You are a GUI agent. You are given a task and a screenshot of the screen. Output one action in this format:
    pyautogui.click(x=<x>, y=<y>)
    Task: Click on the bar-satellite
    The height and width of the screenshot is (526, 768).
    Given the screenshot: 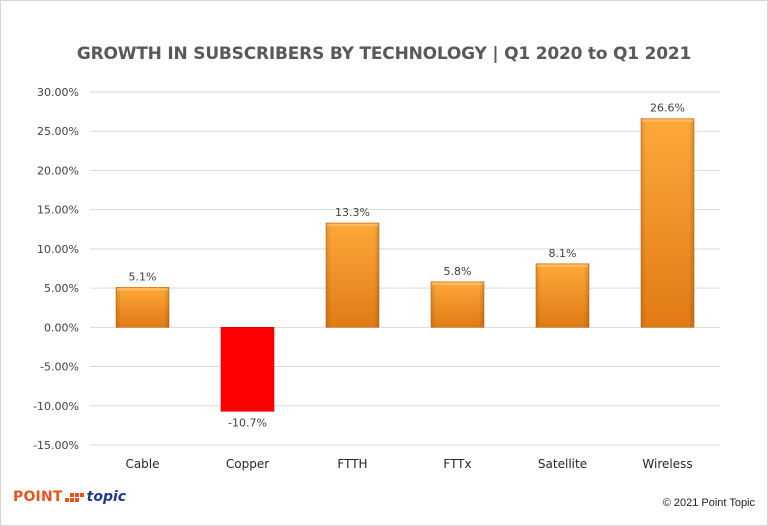 What is the action you would take?
    pyautogui.click(x=562, y=295)
    